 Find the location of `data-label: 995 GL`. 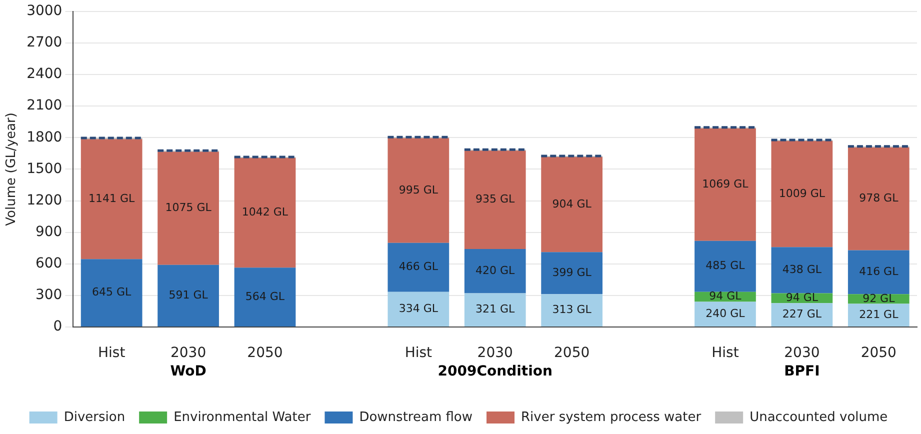

data-label: 995 GL is located at coordinates (418, 189).